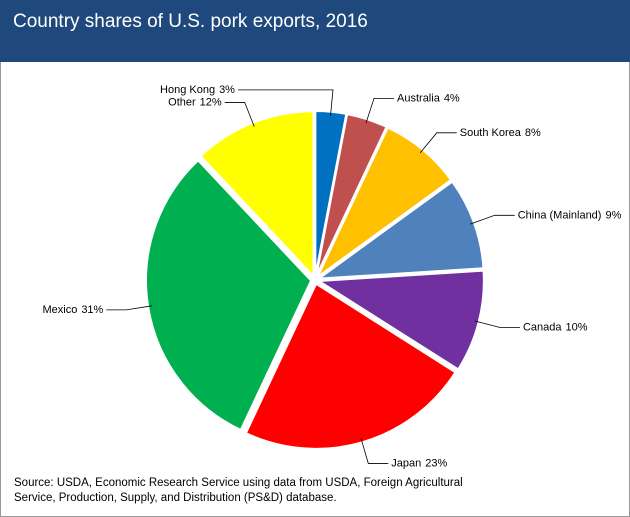 The height and width of the screenshot is (517, 630). I want to click on value-label: 9%, so click(613, 215).